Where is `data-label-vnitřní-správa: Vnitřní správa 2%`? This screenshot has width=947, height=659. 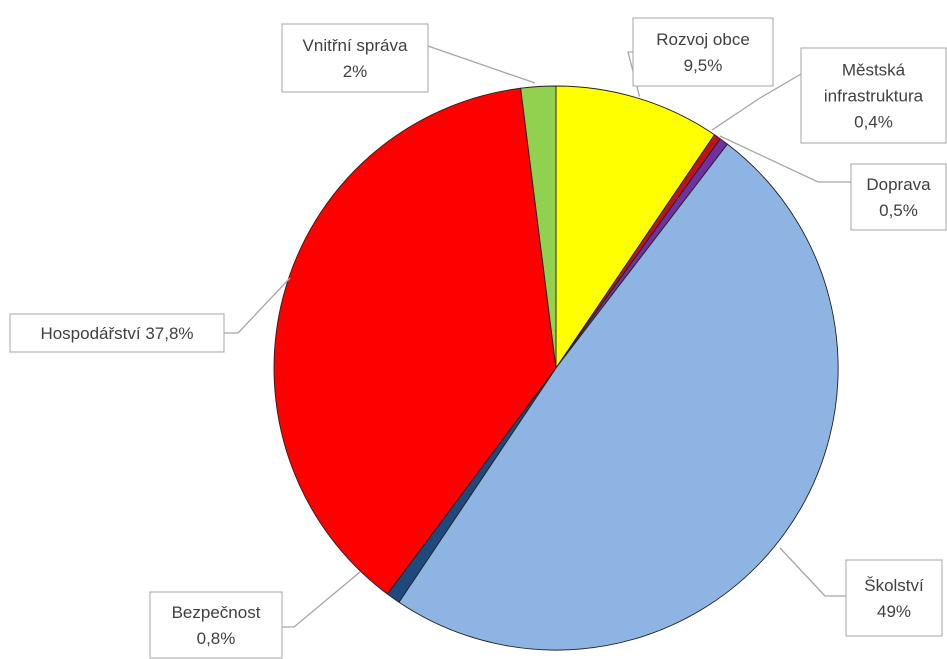
data-label-vnitřní-správa: Vnitřní správa 2% is located at coordinates (355, 58).